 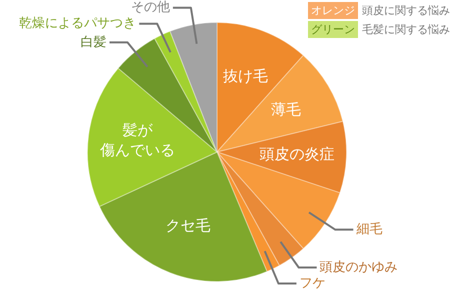 What do you see at coordinates (150, 8) in the screenshot?
I see `slice-label: その他` at bounding box center [150, 8].